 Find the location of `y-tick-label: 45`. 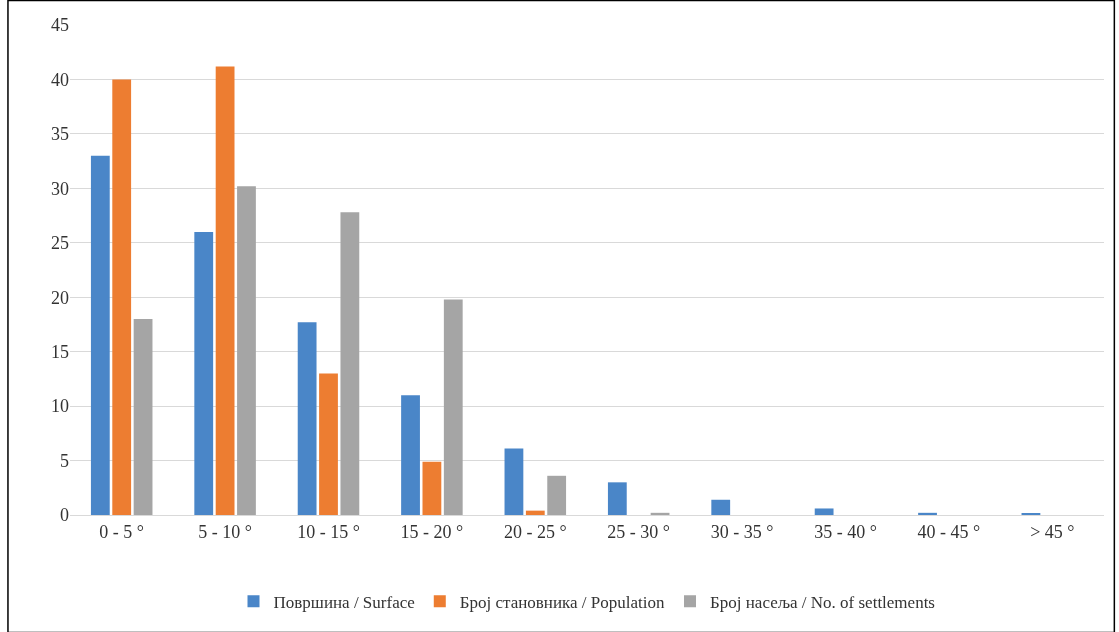

y-tick-label: 45 is located at coordinates (60, 25).